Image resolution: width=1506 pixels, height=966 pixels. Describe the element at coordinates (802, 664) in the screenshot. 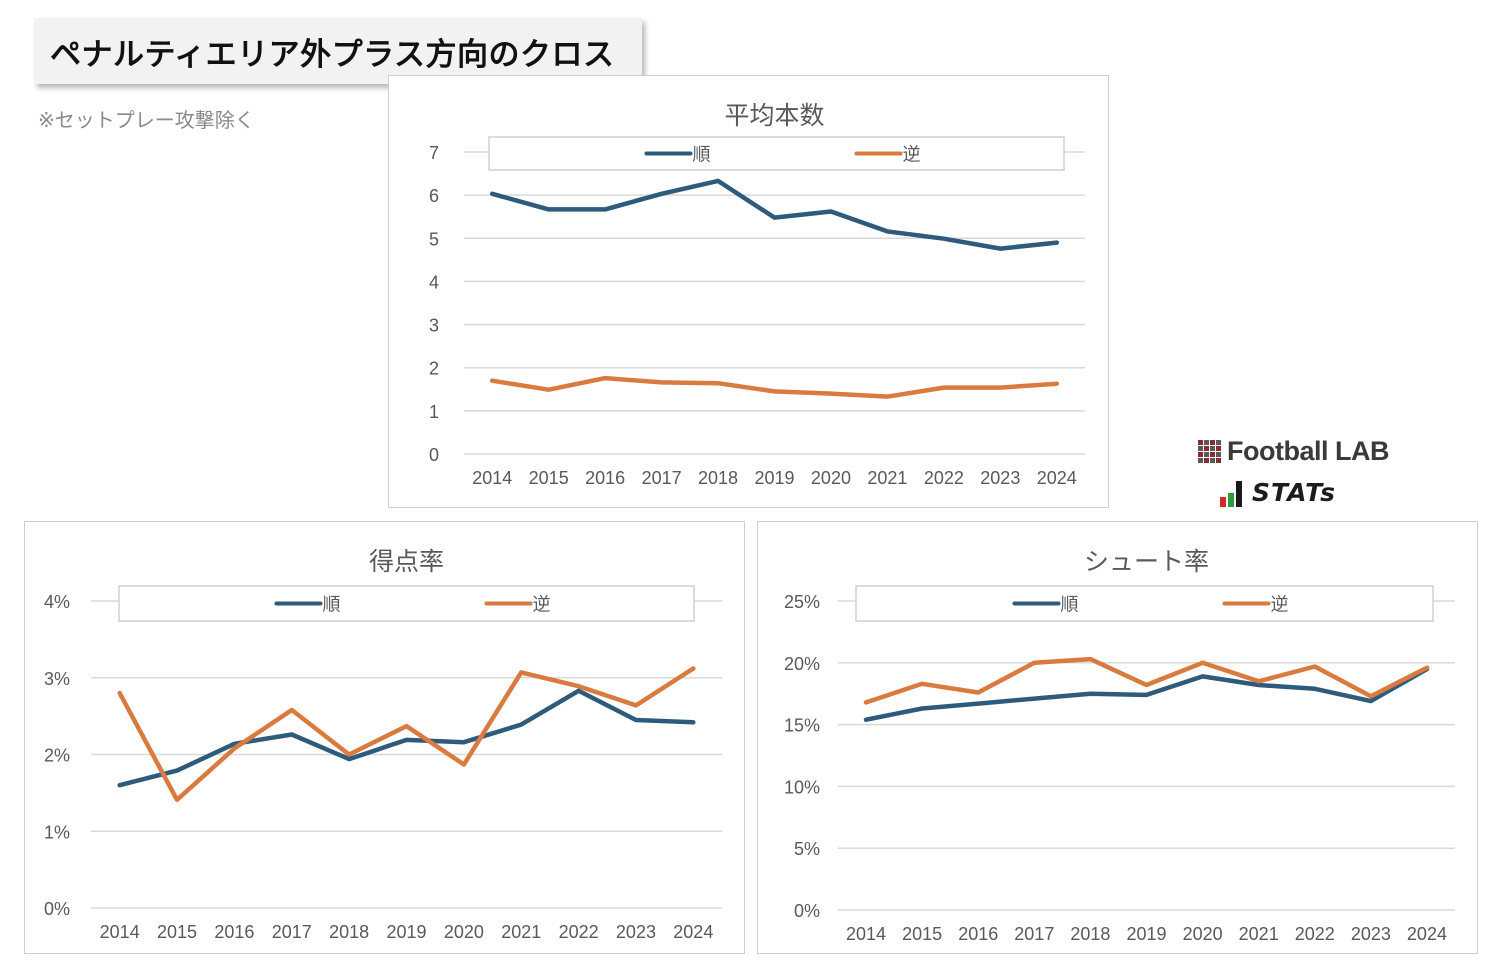

I see `y-tick-label: 20%` at that location.